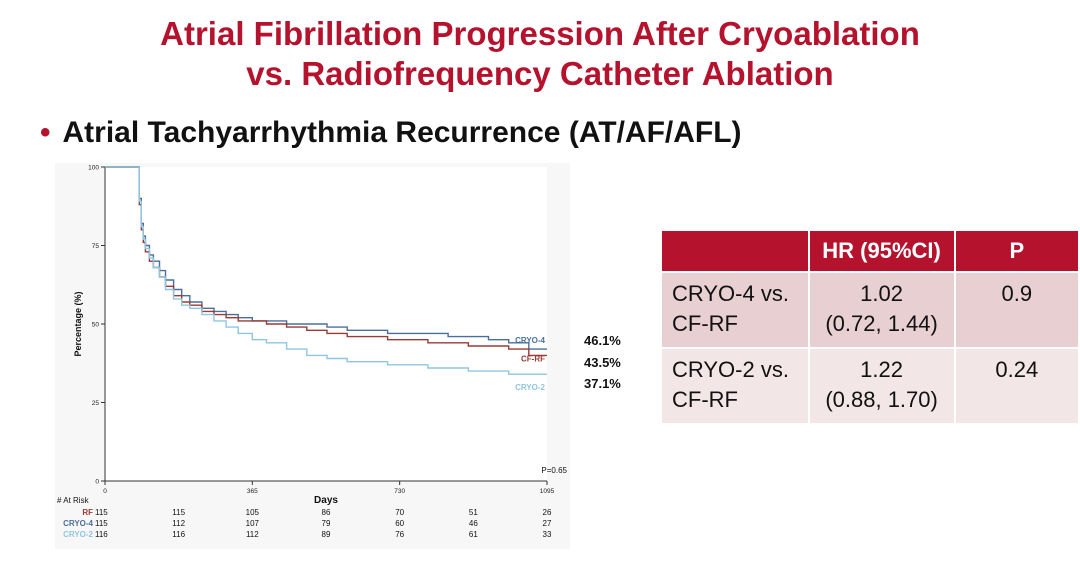  I want to click on at-risk-value: 46, so click(473, 523).